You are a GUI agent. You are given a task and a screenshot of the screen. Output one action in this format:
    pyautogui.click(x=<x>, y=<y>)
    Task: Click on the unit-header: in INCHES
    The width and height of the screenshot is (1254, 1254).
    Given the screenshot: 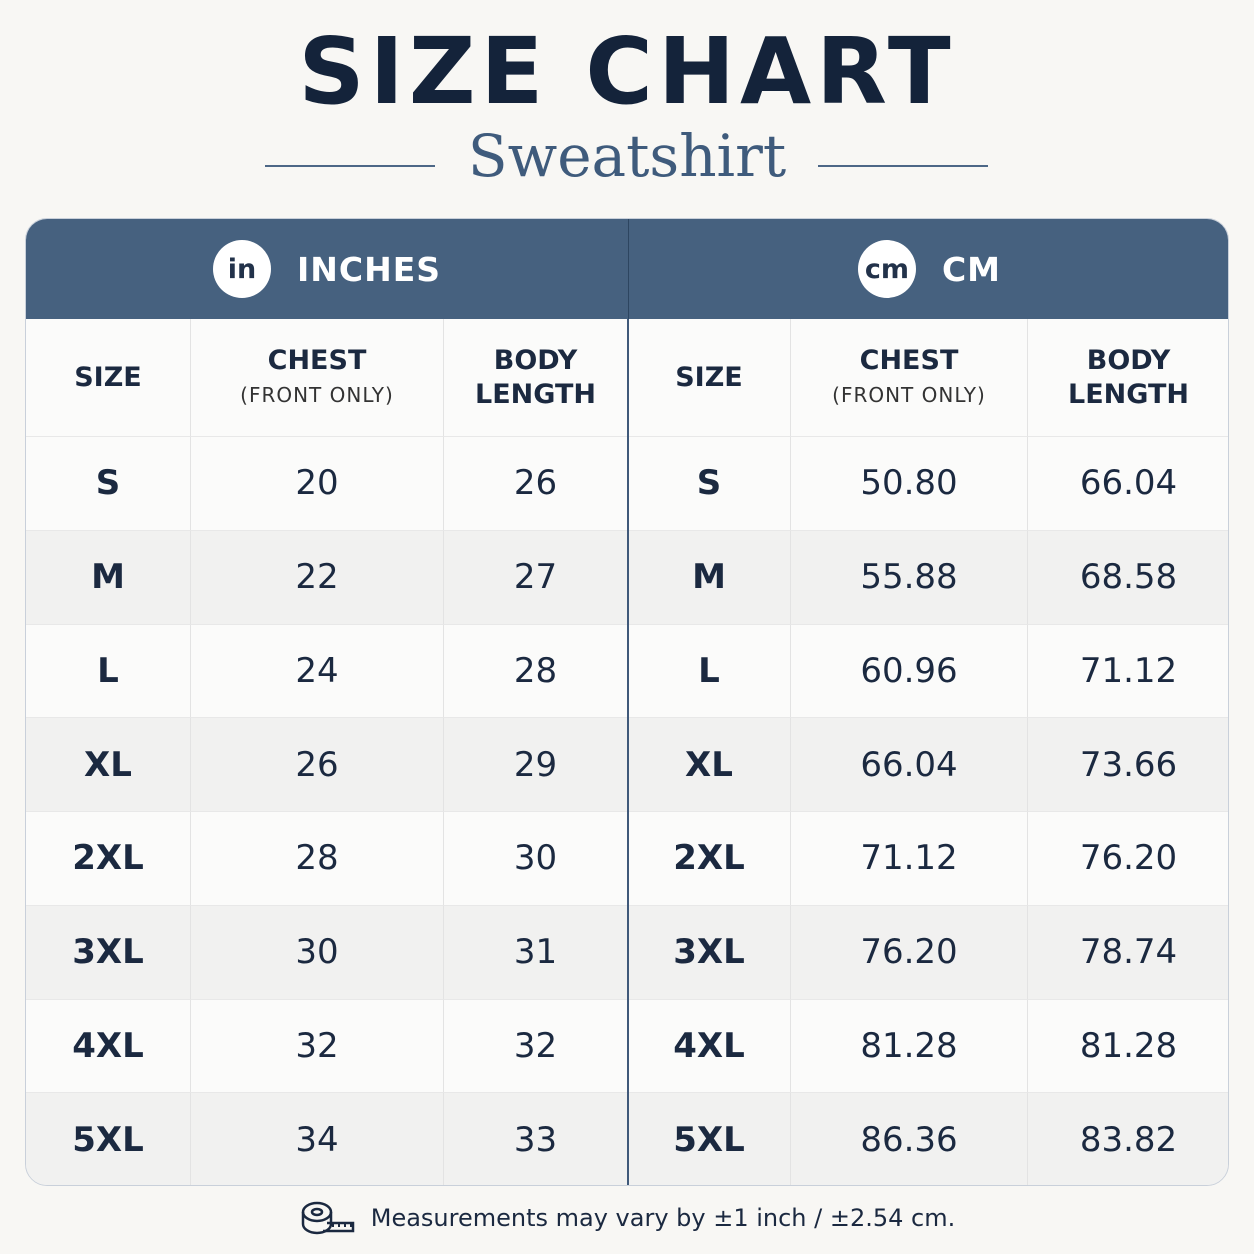 What is the action you would take?
    pyautogui.click(x=327, y=269)
    